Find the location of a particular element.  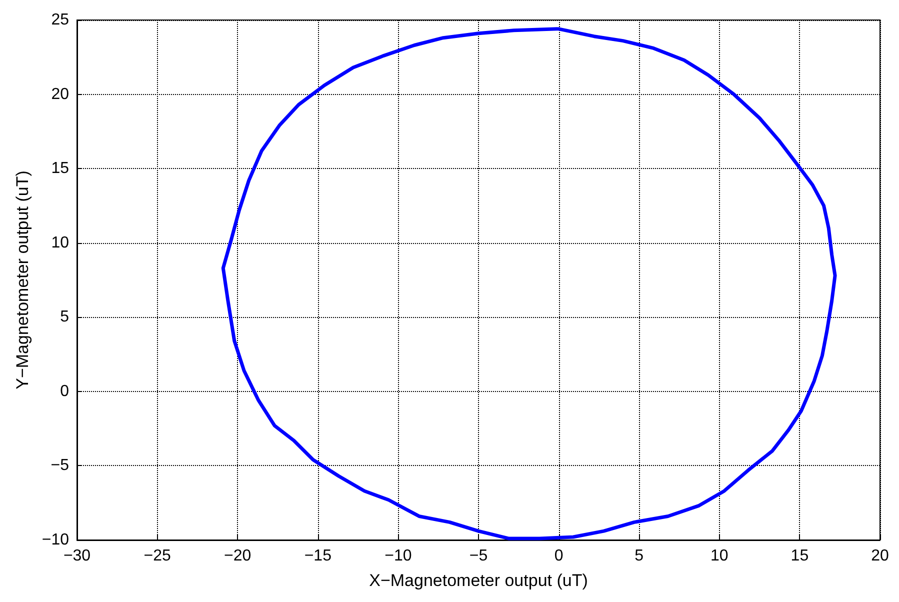

x-tick-label: 0 is located at coordinates (559, 556).